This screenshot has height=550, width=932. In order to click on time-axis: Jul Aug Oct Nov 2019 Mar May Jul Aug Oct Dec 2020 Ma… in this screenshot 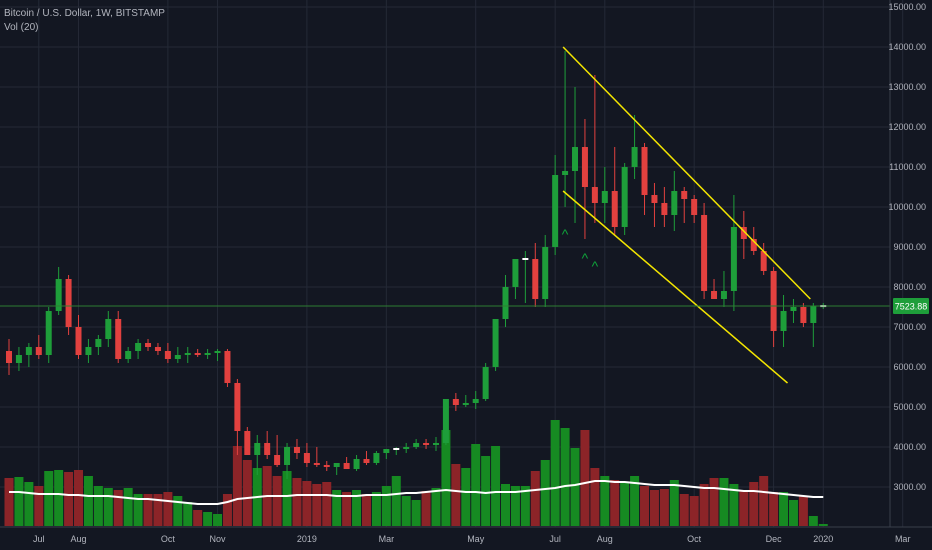, I will do `click(471, 539)`.